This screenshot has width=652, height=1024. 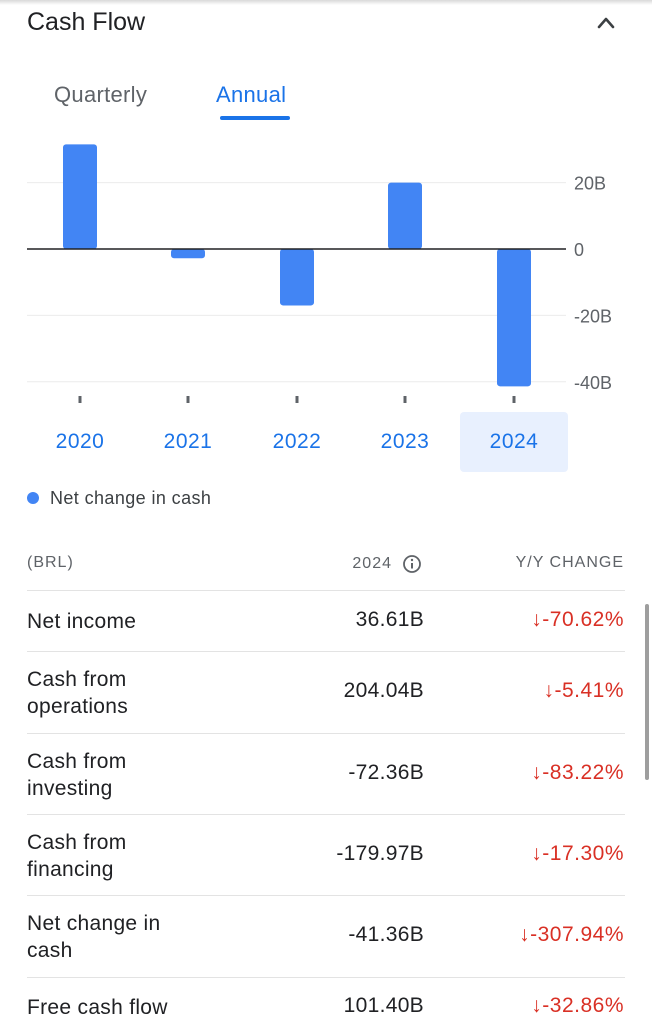 What do you see at coordinates (593, 383) in the screenshot?
I see `y-tick-label: -40B` at bounding box center [593, 383].